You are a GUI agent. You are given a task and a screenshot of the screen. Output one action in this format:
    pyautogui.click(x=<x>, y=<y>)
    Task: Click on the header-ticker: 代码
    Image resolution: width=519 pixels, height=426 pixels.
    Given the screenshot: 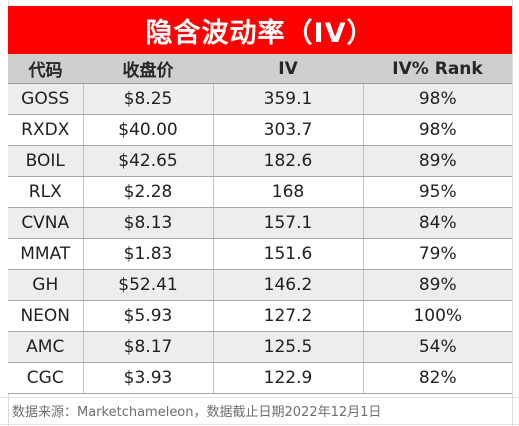 What is the action you would take?
    pyautogui.click(x=45, y=69)
    